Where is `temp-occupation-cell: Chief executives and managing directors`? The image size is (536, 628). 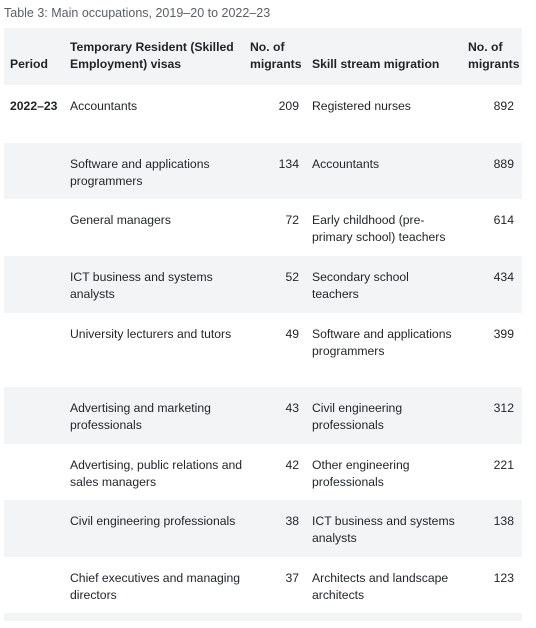 temp-occupation-cell: Chief executives and managing directors is located at coordinates (155, 586).